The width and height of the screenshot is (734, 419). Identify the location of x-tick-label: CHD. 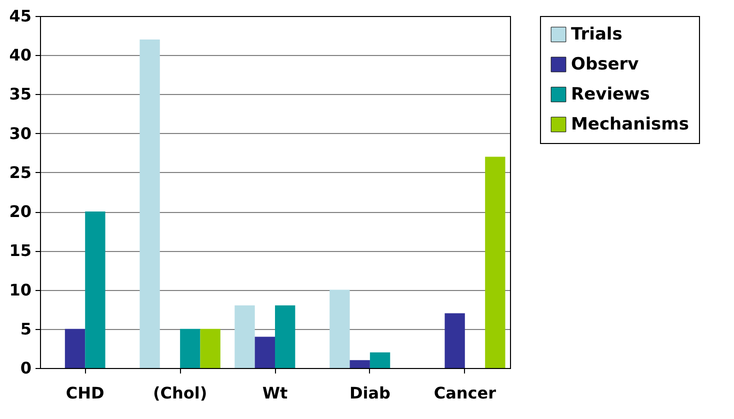
(85, 393).